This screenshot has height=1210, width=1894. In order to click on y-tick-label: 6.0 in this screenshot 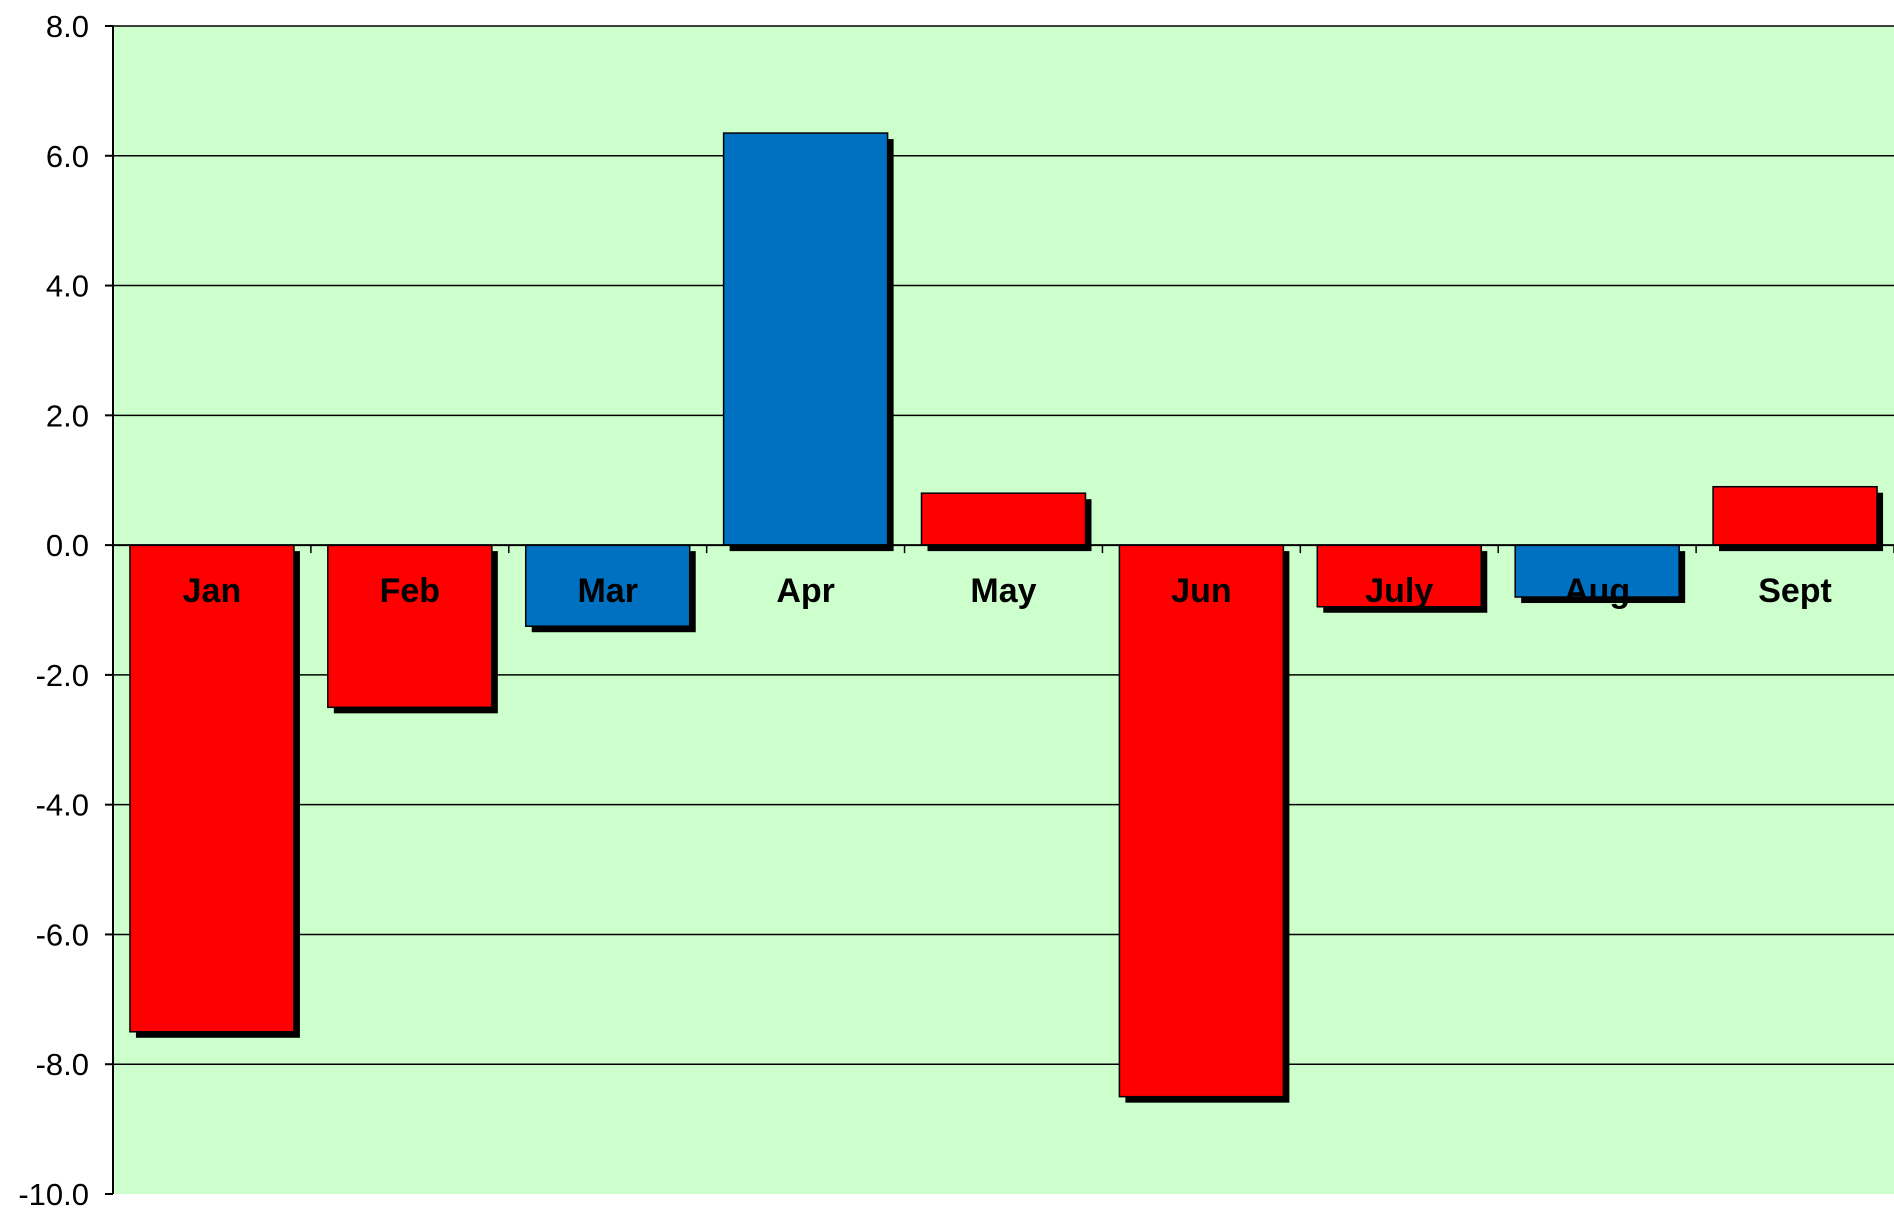, I will do `click(67, 156)`.